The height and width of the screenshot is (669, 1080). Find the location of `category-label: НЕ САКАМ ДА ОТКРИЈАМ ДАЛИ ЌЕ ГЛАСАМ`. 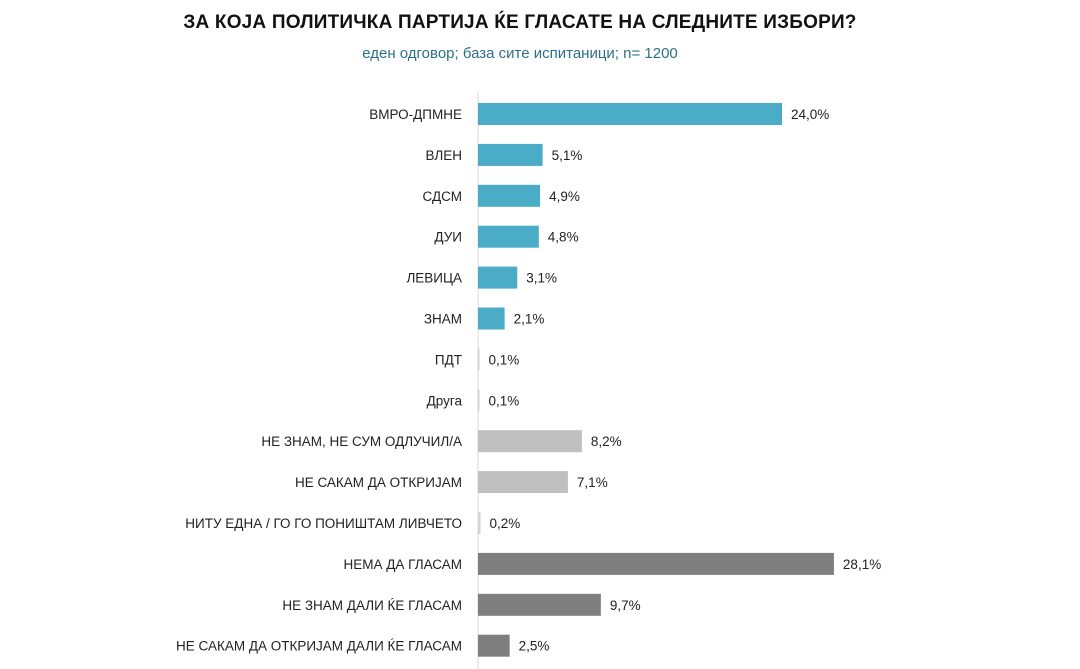

category-label: НЕ САКАМ ДА ОТКРИЈАМ ДАЛИ ЌЕ ГЛАСАМ is located at coordinates (319, 646).